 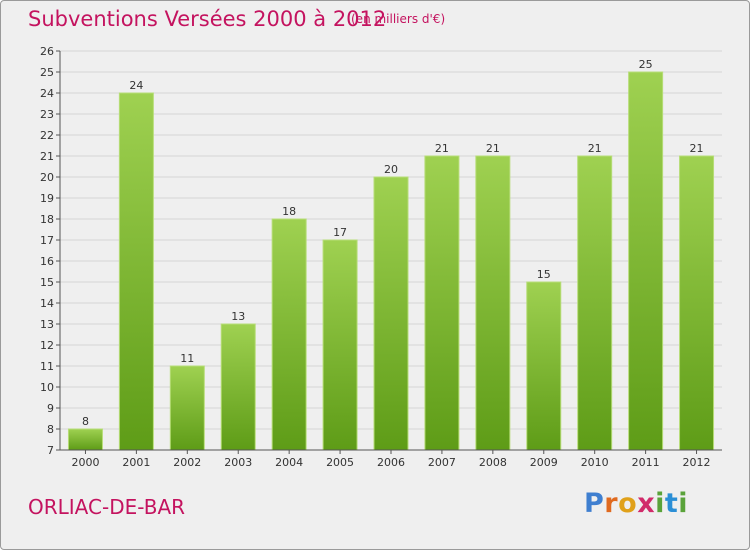 I want to click on x-tick-label: 2007, so click(x=442, y=462).